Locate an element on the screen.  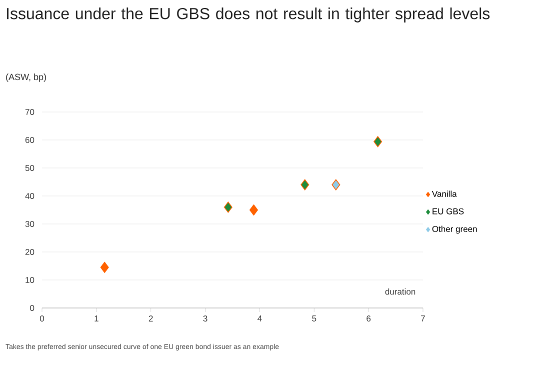
legend-label: EU GBS is located at coordinates (448, 211).